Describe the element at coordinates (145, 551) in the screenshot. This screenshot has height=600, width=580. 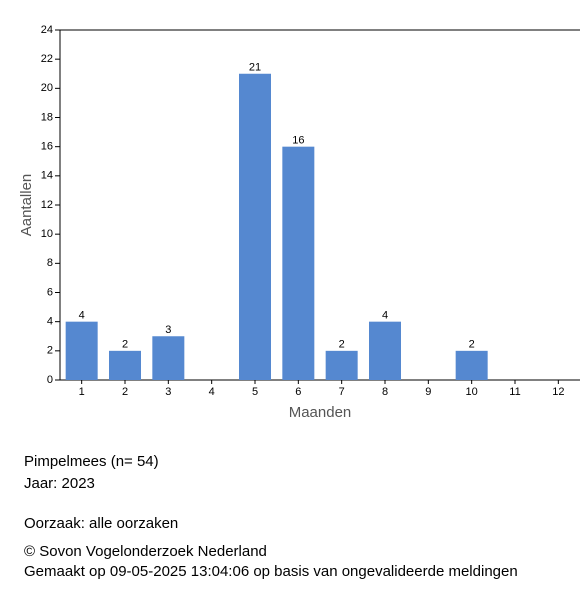
I see `copyright: © Sovon Vogelonderzoek Nederland` at that location.